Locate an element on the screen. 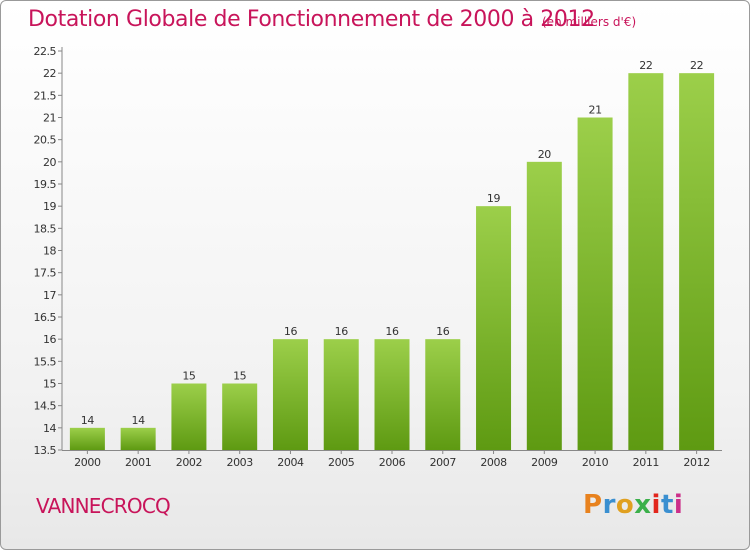 The height and width of the screenshot is (550, 750). y-tick-label: 19 is located at coordinates (49, 206).